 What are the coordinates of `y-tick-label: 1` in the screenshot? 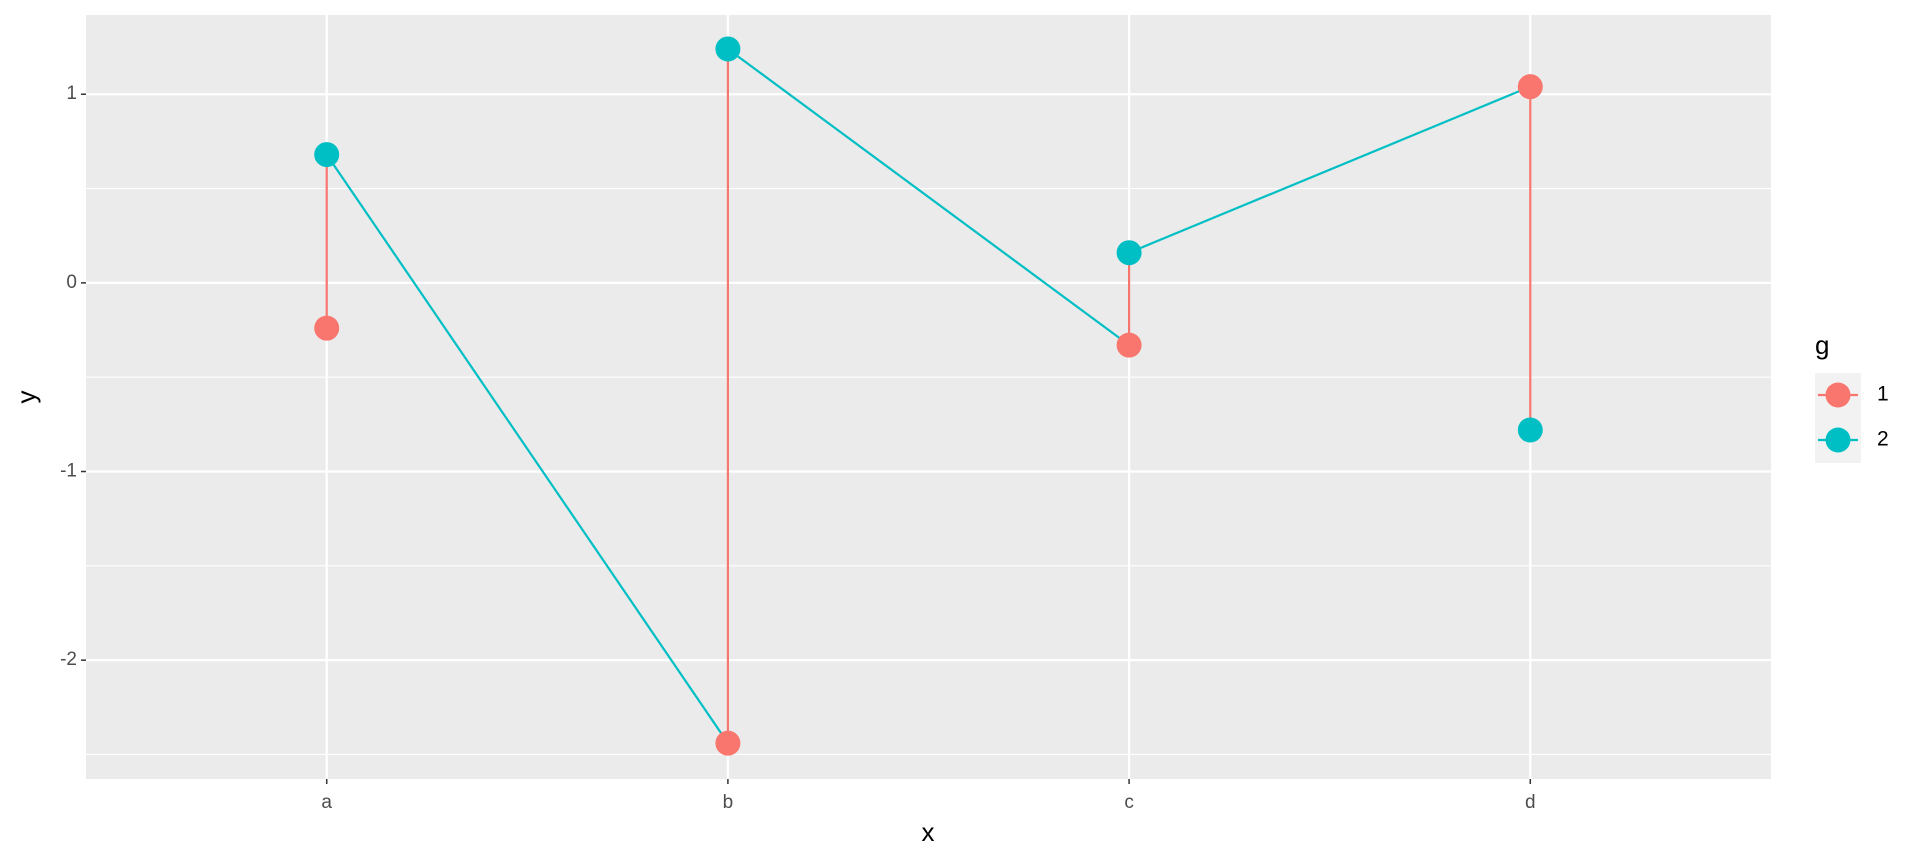 It's located at (71, 93).